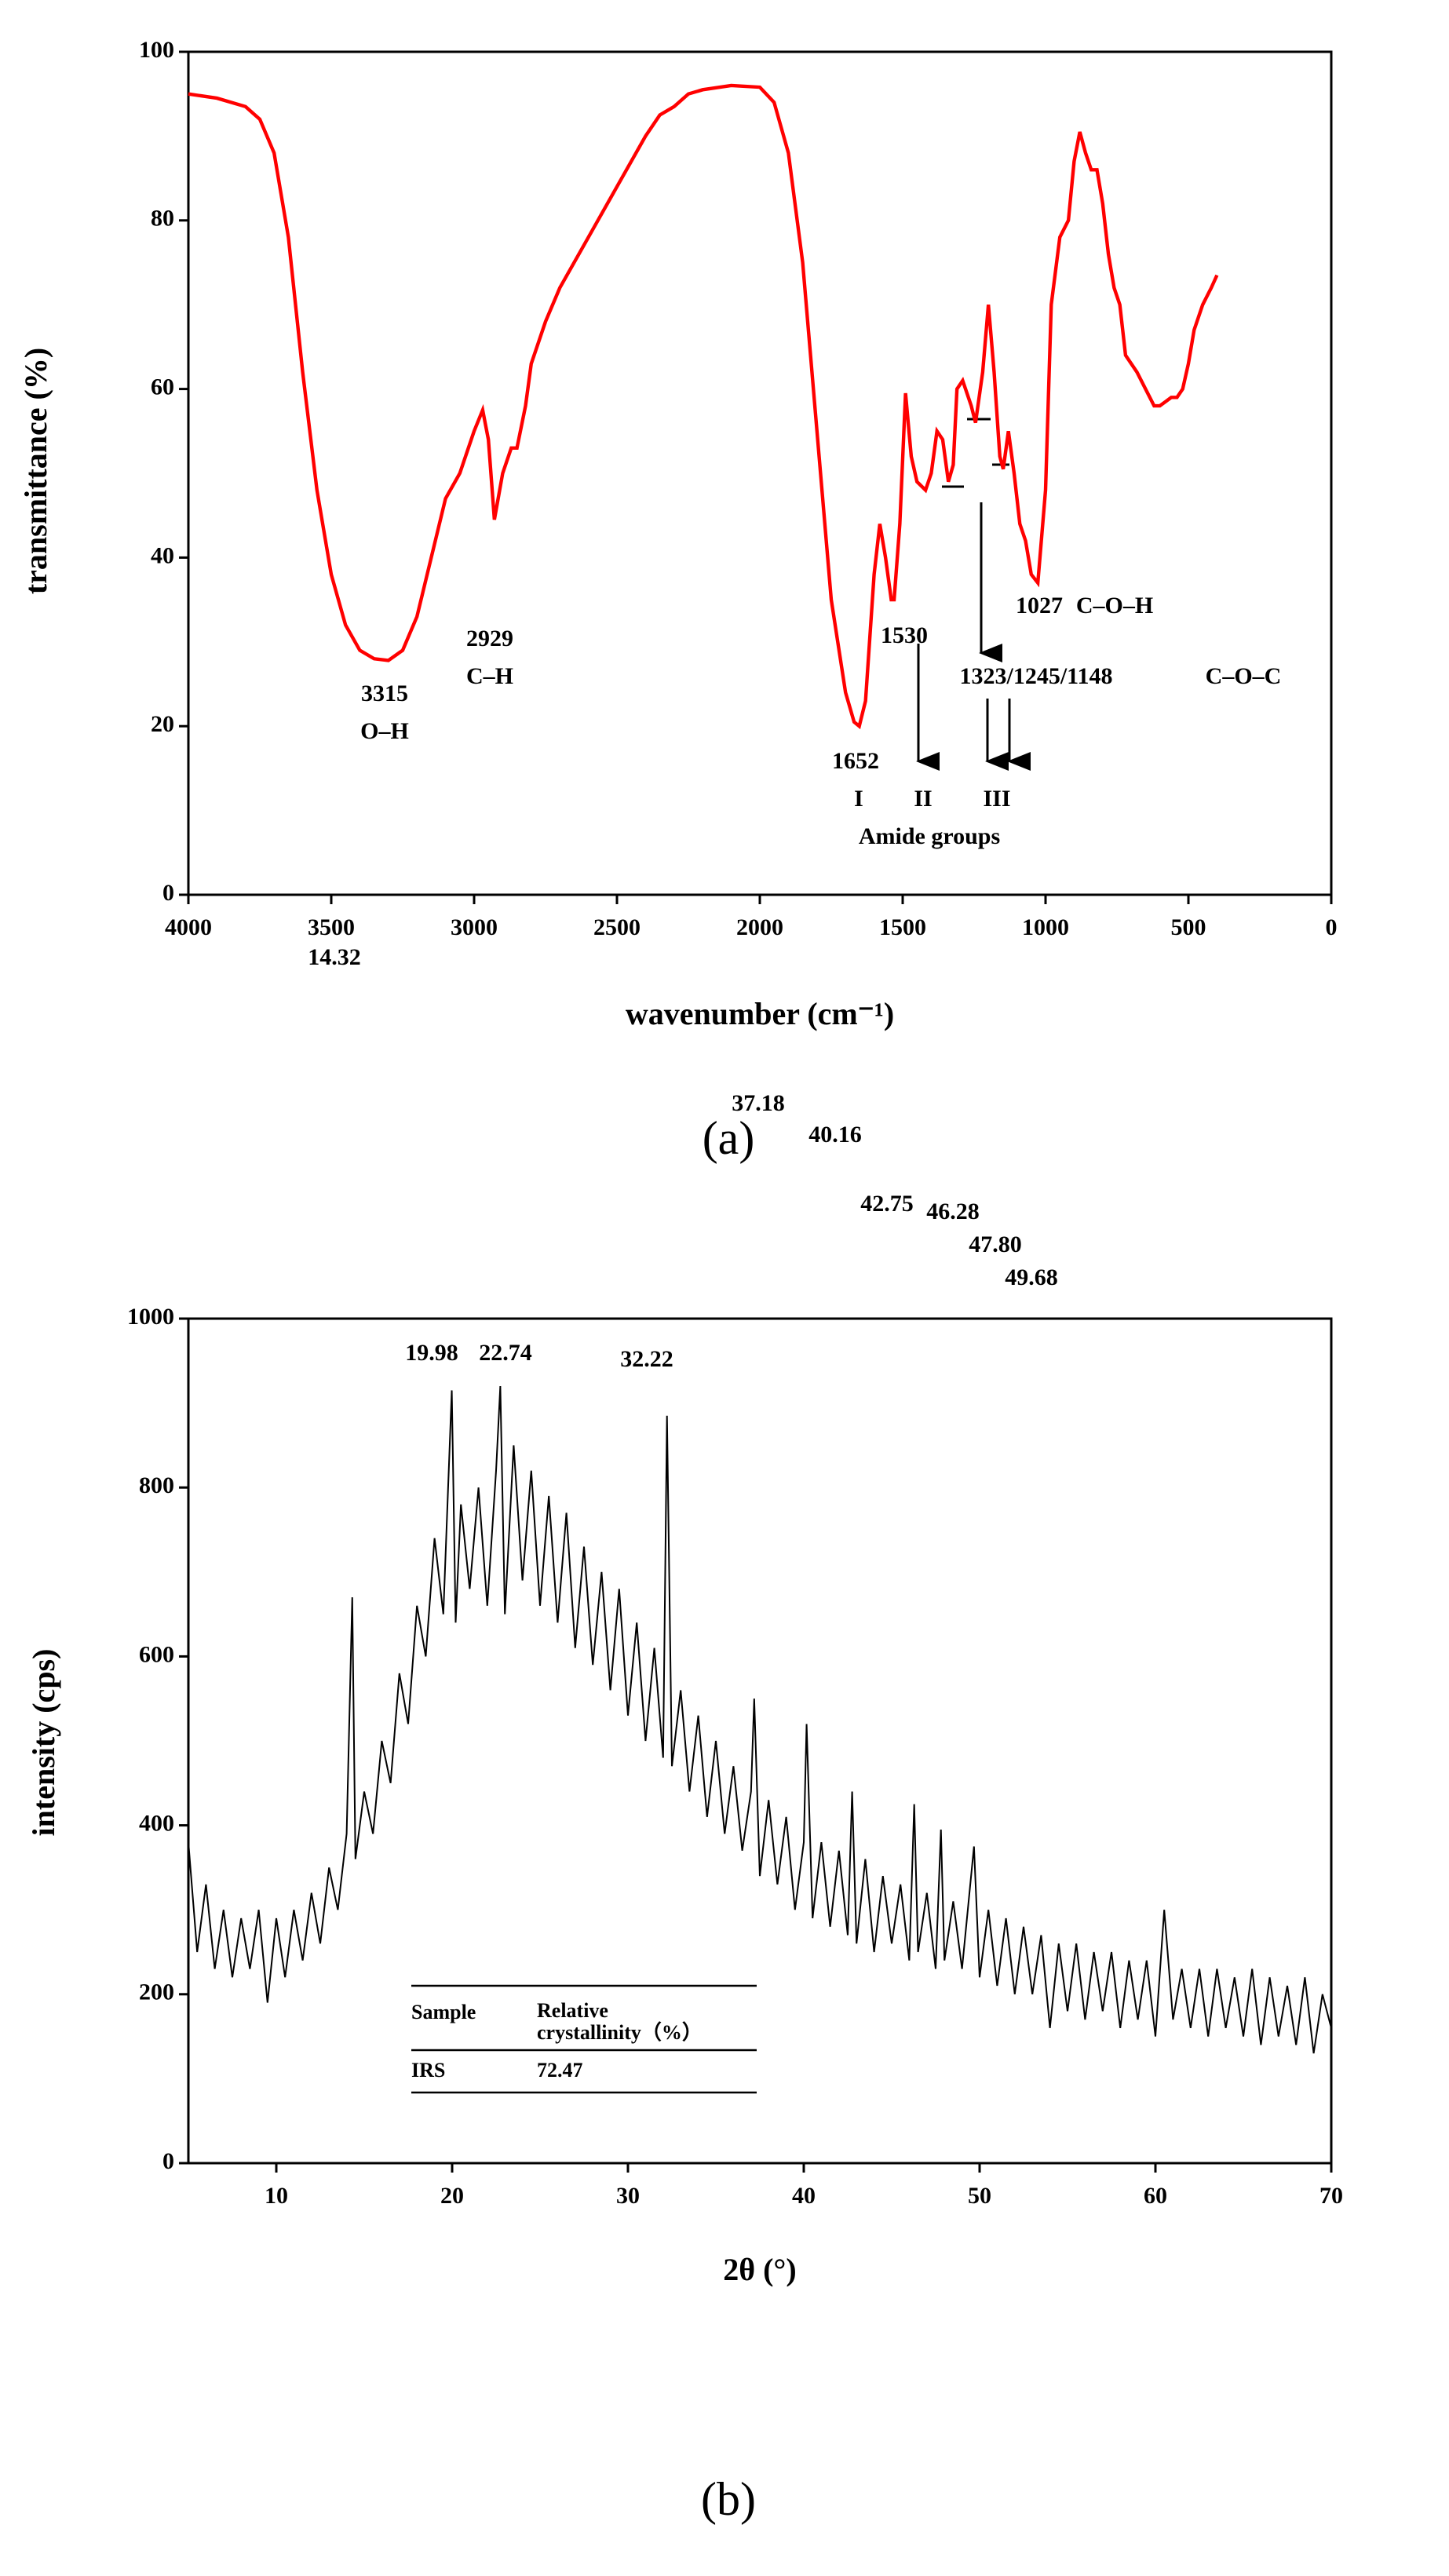 The width and height of the screenshot is (1449, 2576). What do you see at coordinates (572, 2010) in the screenshot?
I see `table-header: Relative` at bounding box center [572, 2010].